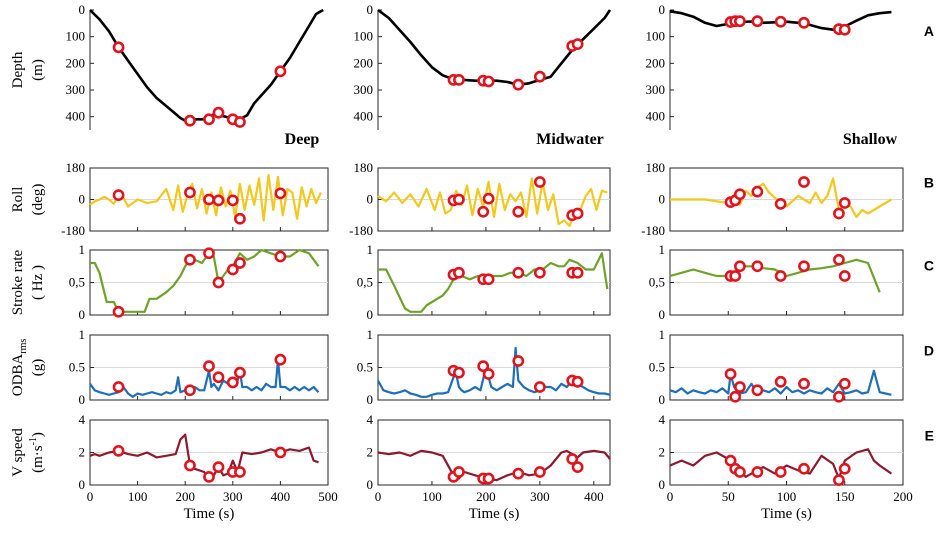  Describe the element at coordinates (38, 434) in the screenshot. I see `y-axis-units-tail: )` at that location.